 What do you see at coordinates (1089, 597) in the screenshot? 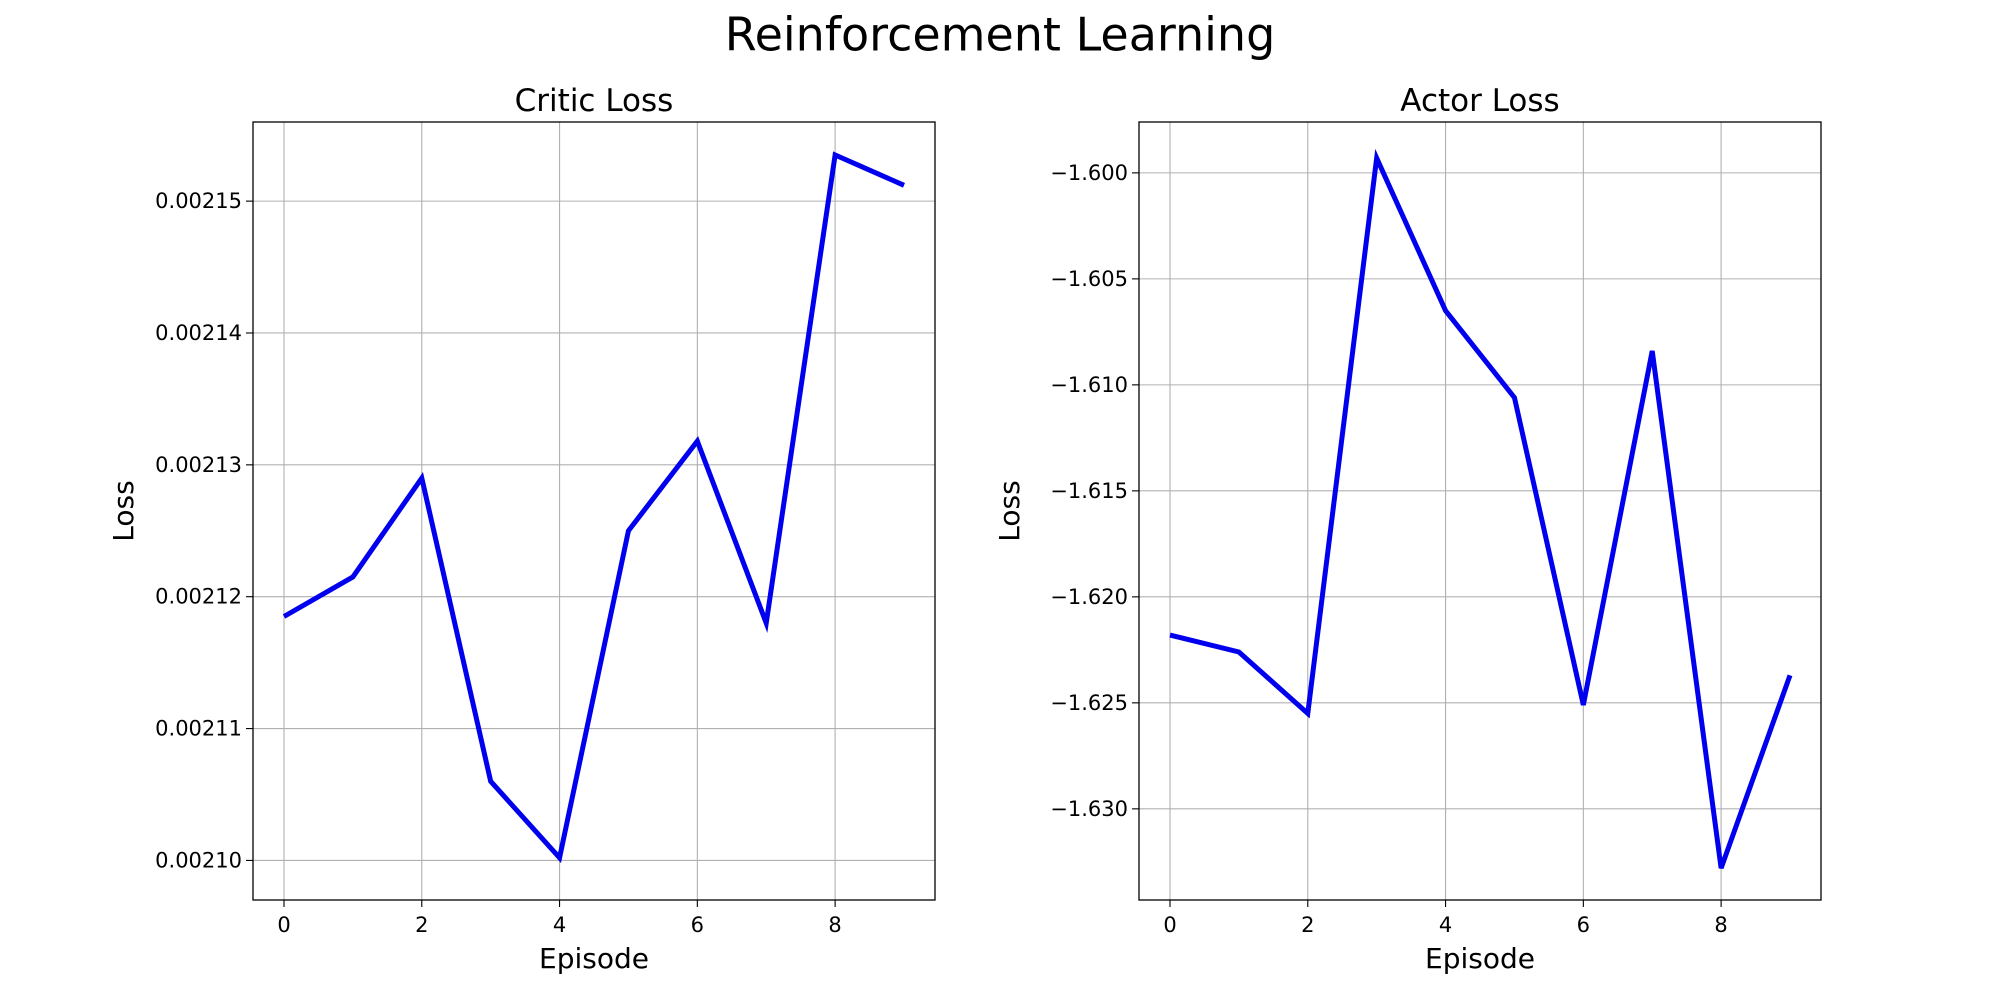
I see `y-tick-label: −1.620` at bounding box center [1089, 597].